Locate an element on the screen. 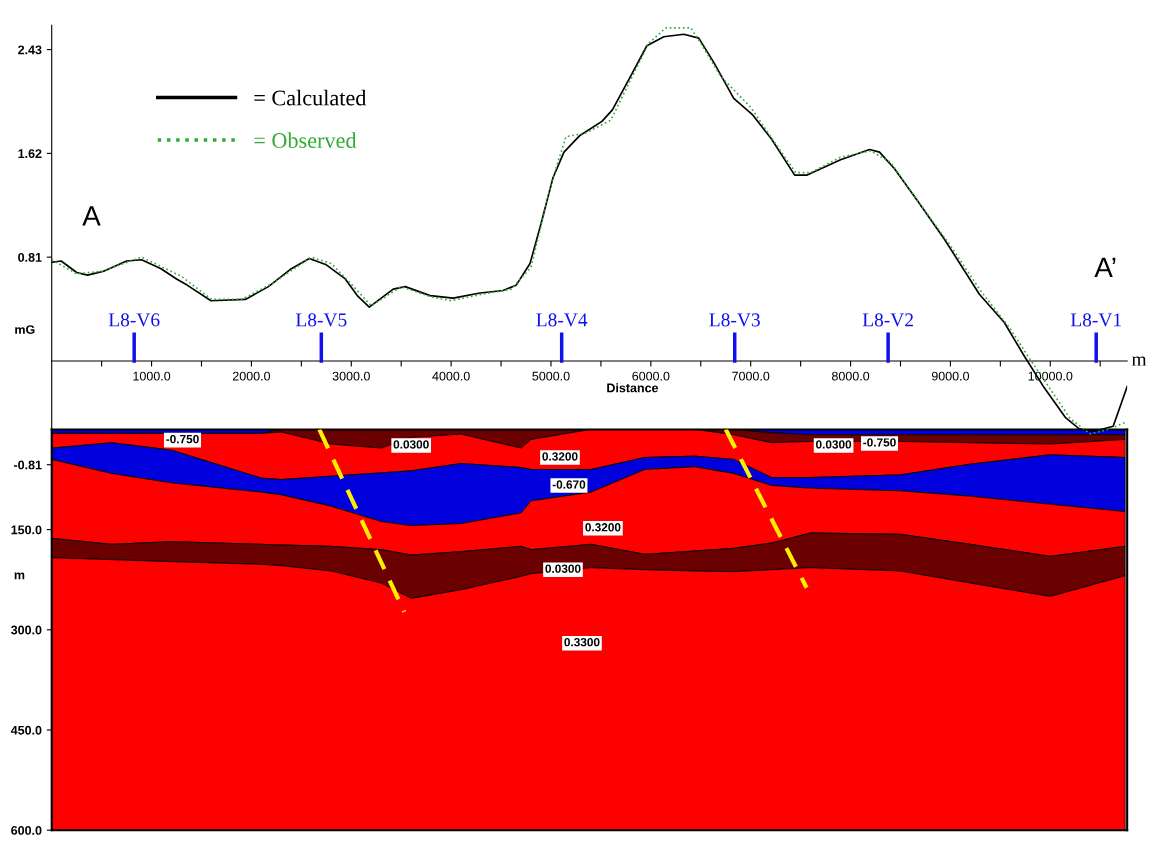 The height and width of the screenshot is (842, 1149). y-axis-title: mG is located at coordinates (25, 329).